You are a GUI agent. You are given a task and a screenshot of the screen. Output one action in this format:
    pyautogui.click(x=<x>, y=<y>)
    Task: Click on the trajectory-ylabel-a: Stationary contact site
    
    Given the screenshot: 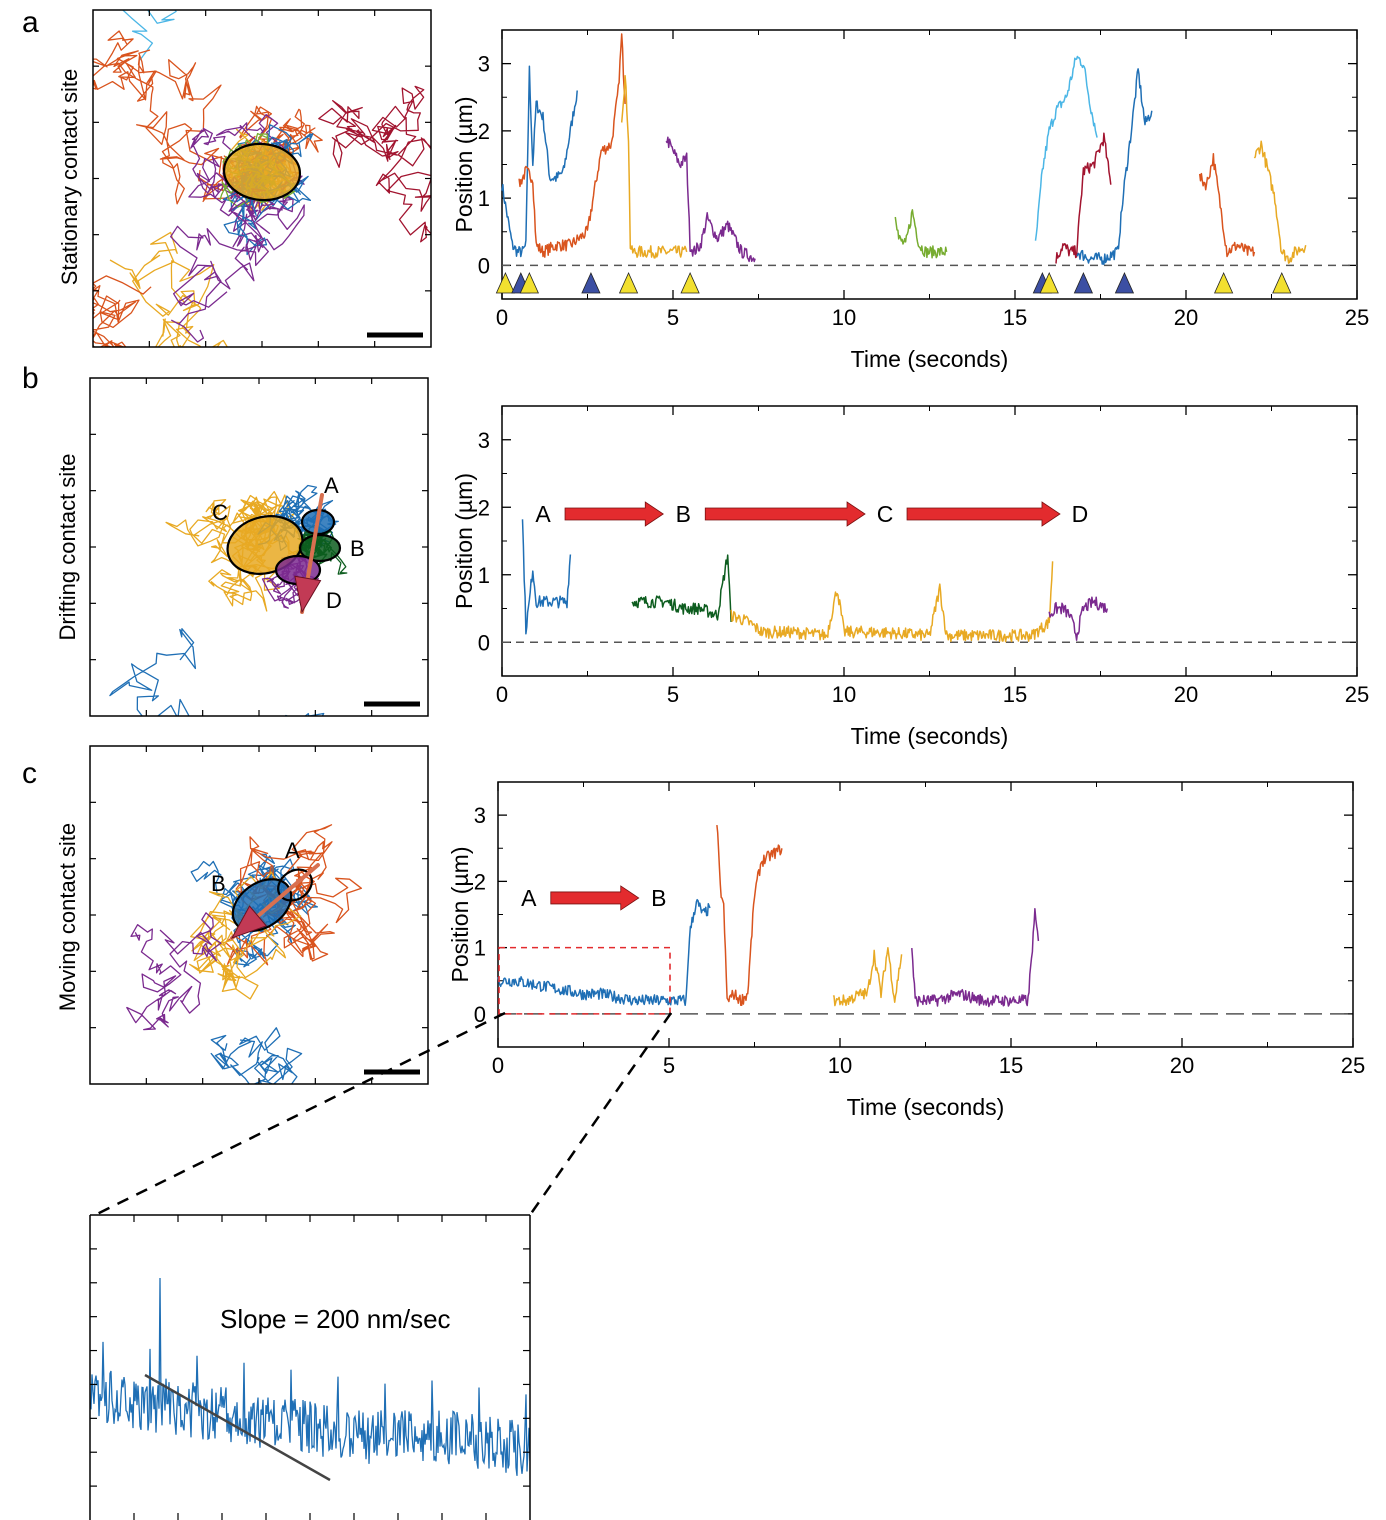 What is the action you would take?
    pyautogui.click(x=69, y=177)
    